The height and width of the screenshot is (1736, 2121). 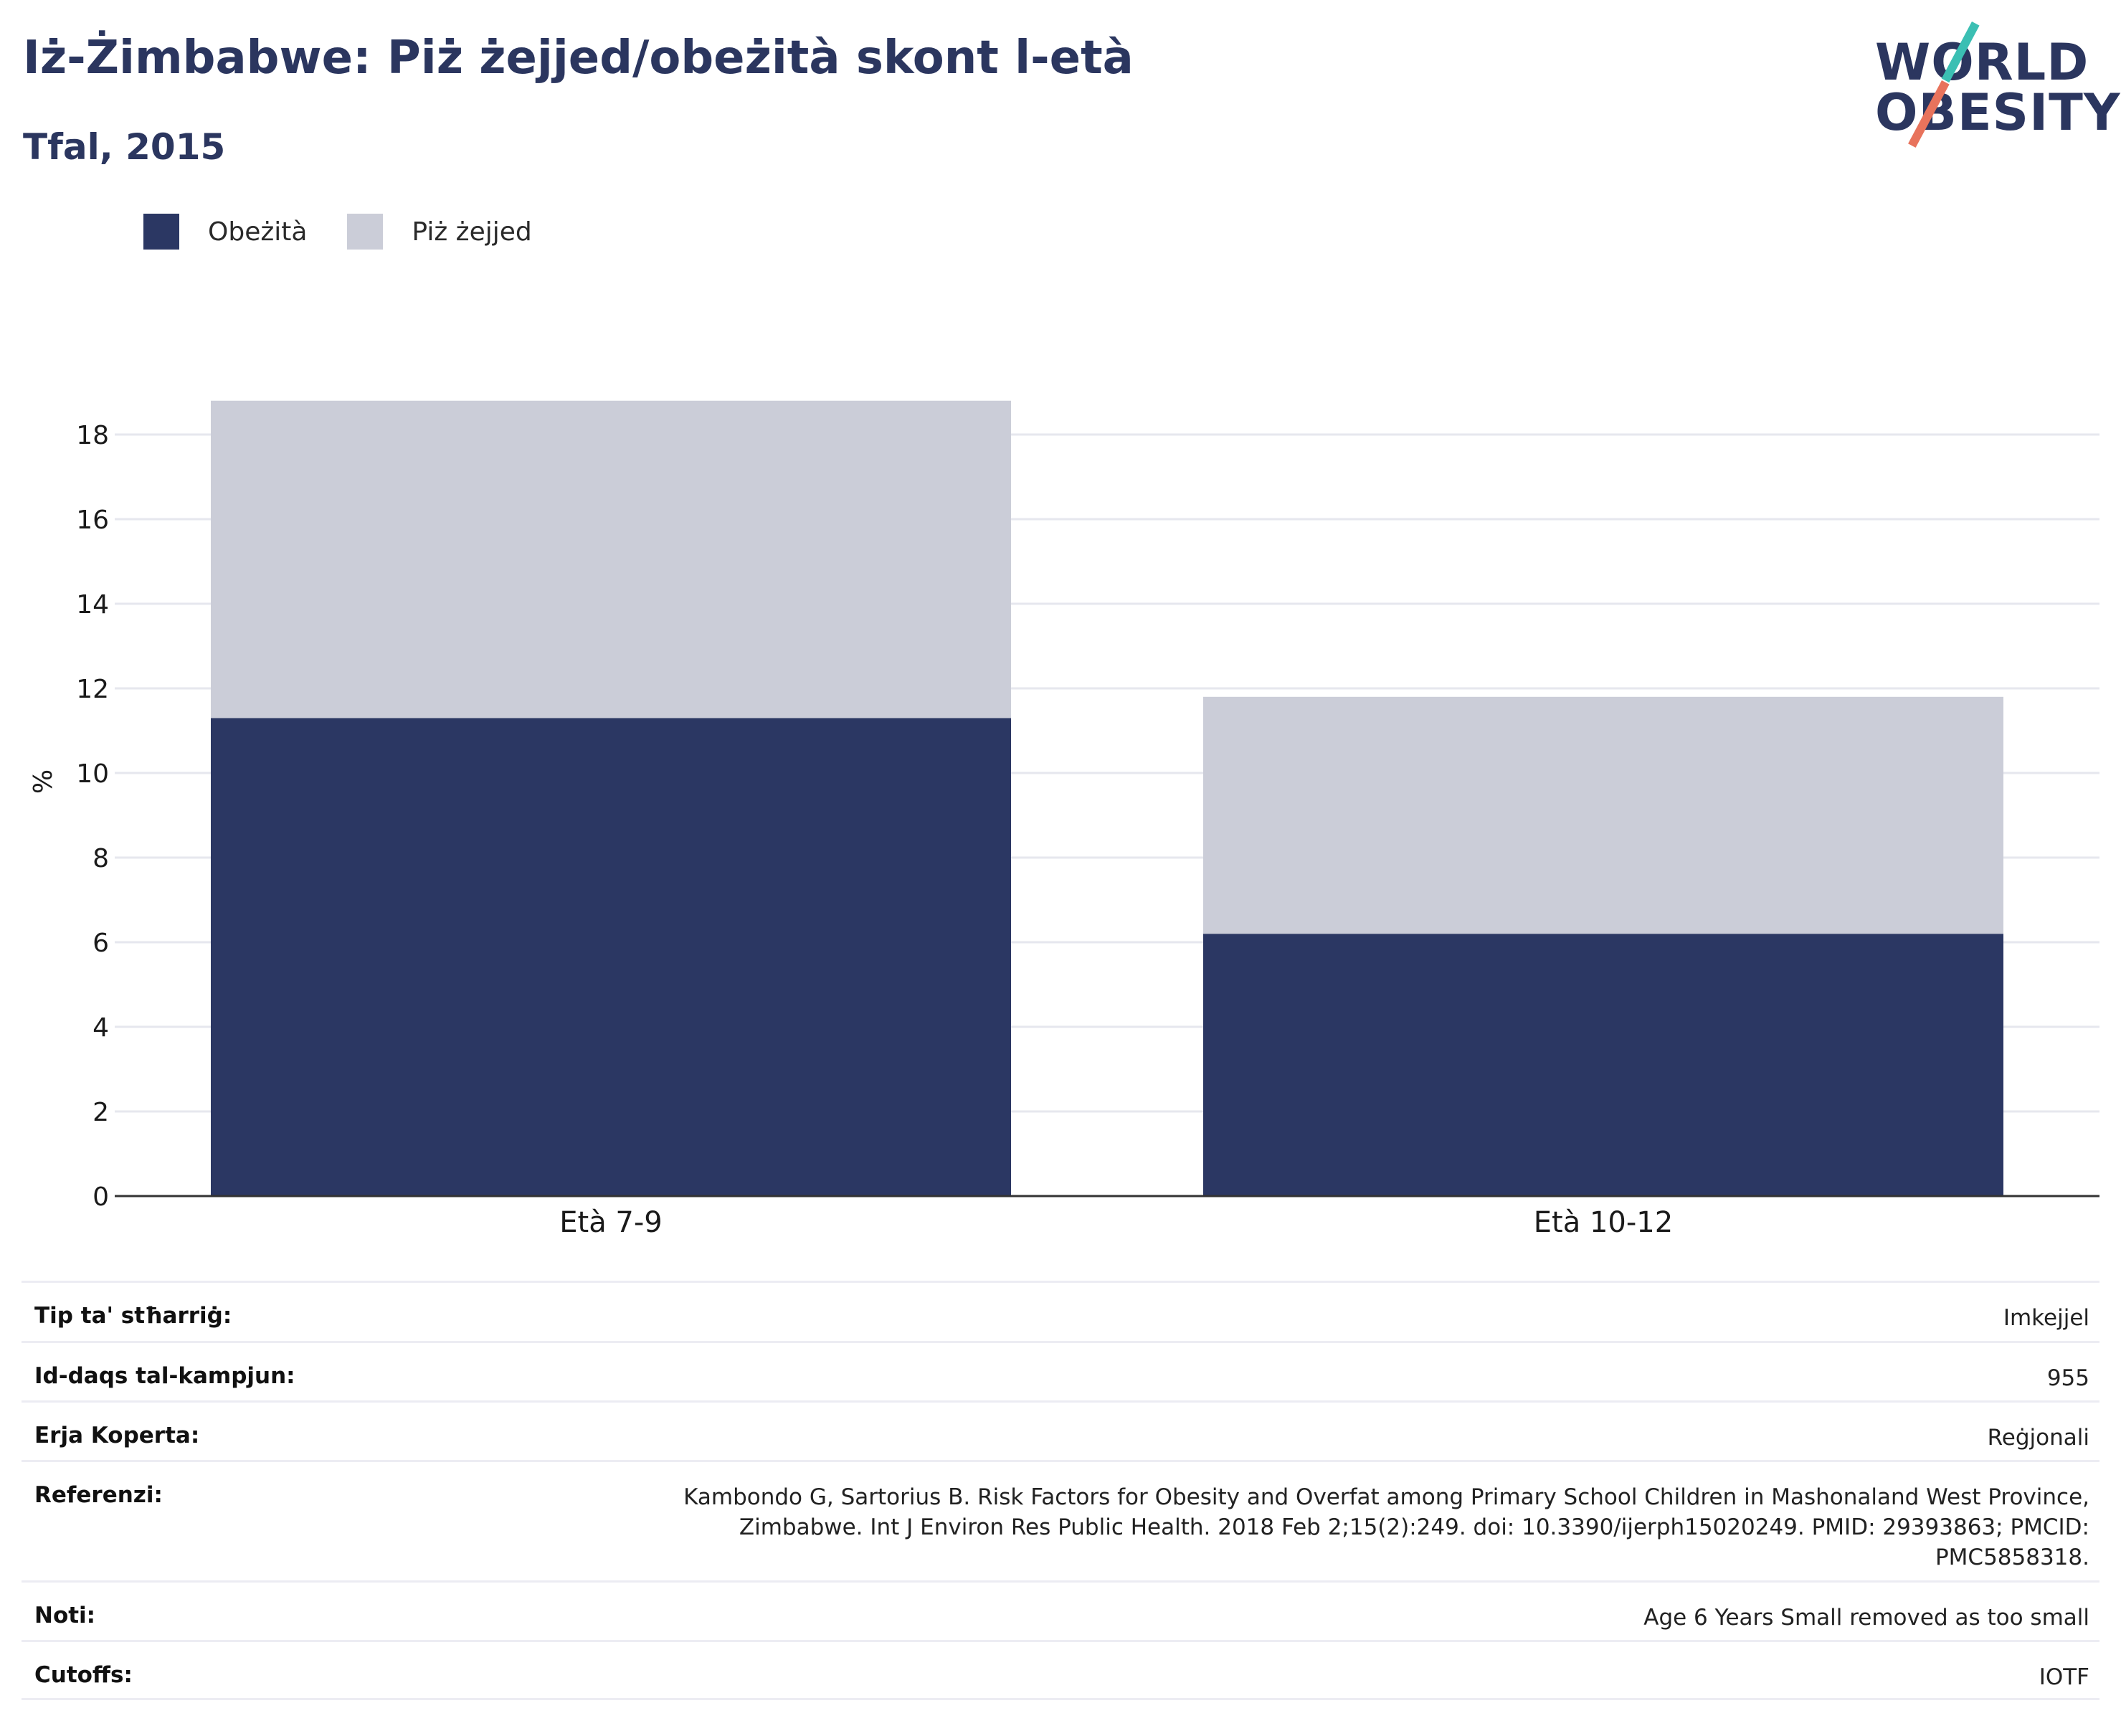 I want to click on y-tick-label: 18, so click(x=92, y=436).